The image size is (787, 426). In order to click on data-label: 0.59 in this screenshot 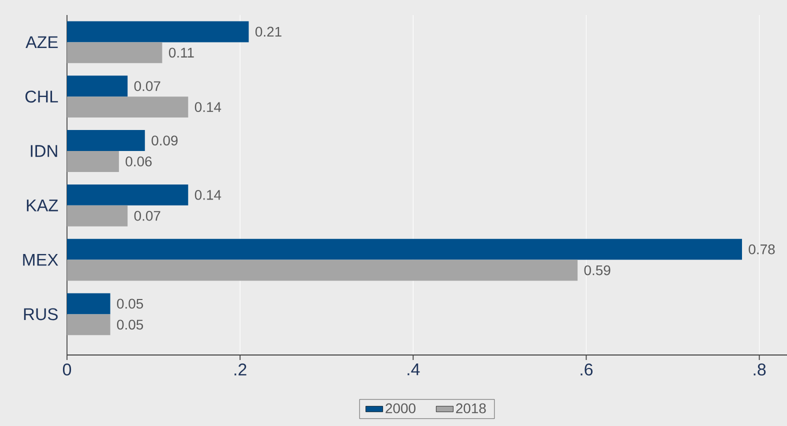, I will do `click(597, 270)`.